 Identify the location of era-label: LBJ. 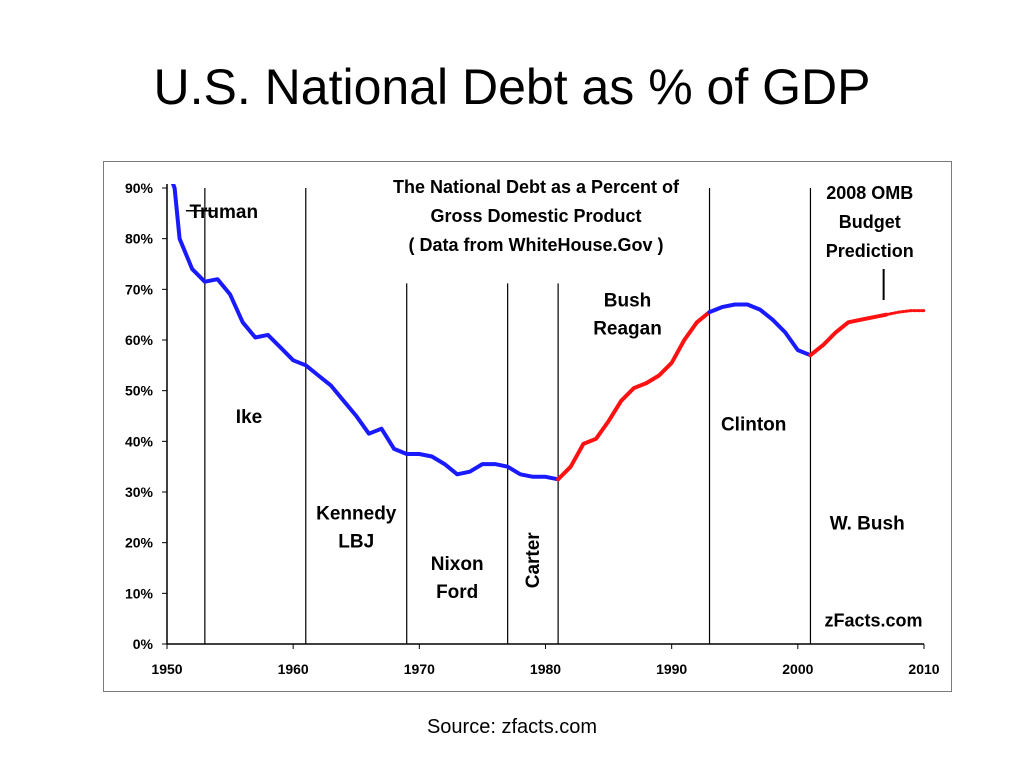
(356, 541).